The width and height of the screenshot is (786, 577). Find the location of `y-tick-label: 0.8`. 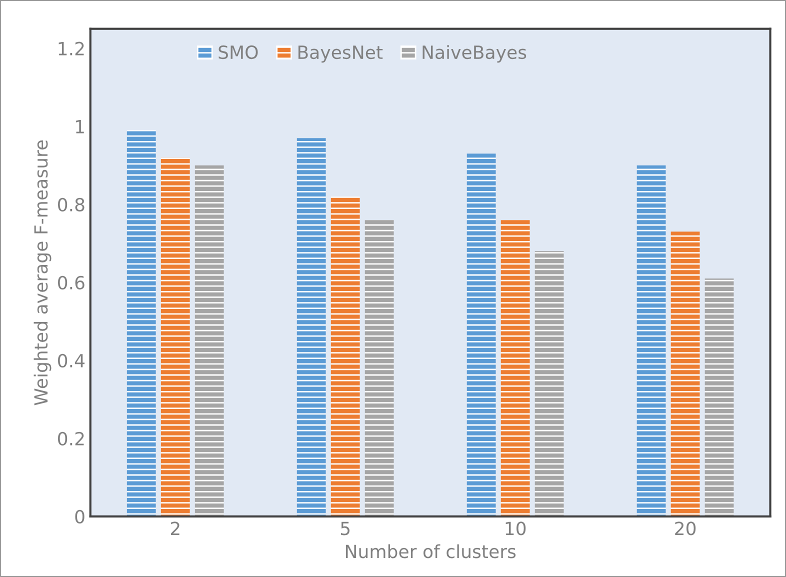

y-tick-label: 0.8 is located at coordinates (71, 205).